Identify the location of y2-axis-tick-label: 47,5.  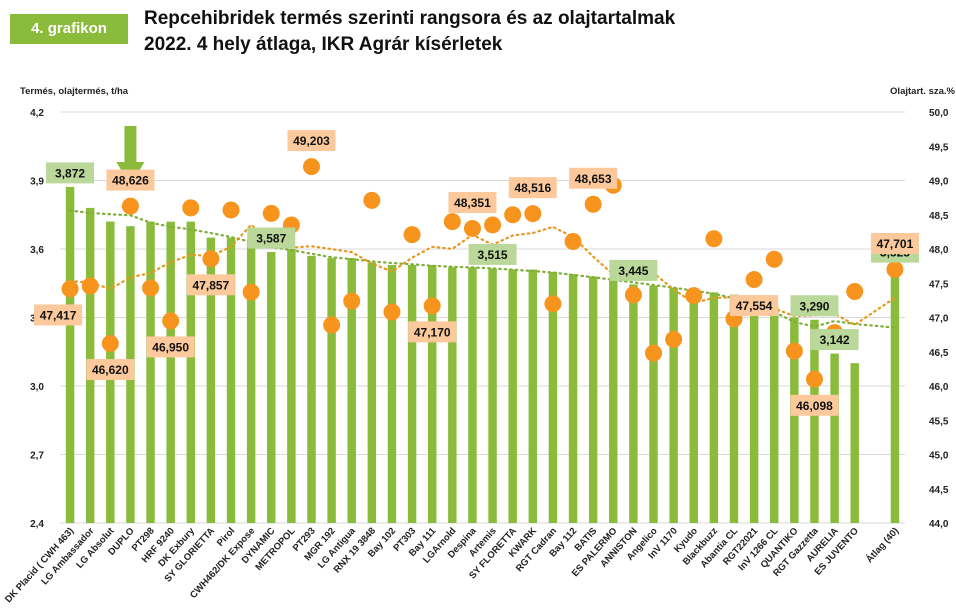
(939, 284).